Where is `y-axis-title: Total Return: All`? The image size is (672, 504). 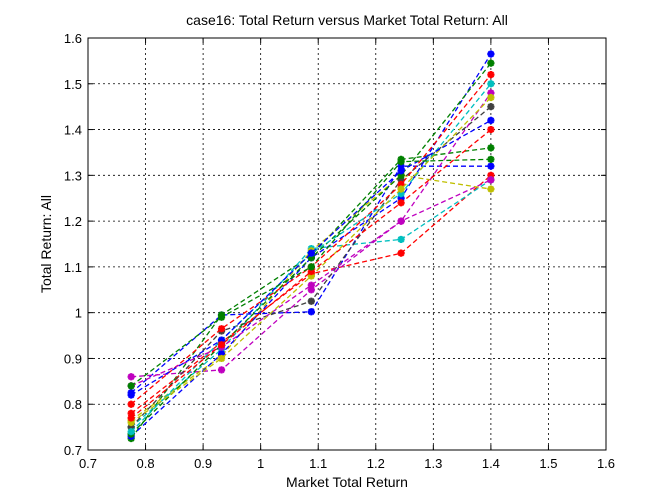
y-axis-title: Total Return: All is located at coordinates (46, 244).